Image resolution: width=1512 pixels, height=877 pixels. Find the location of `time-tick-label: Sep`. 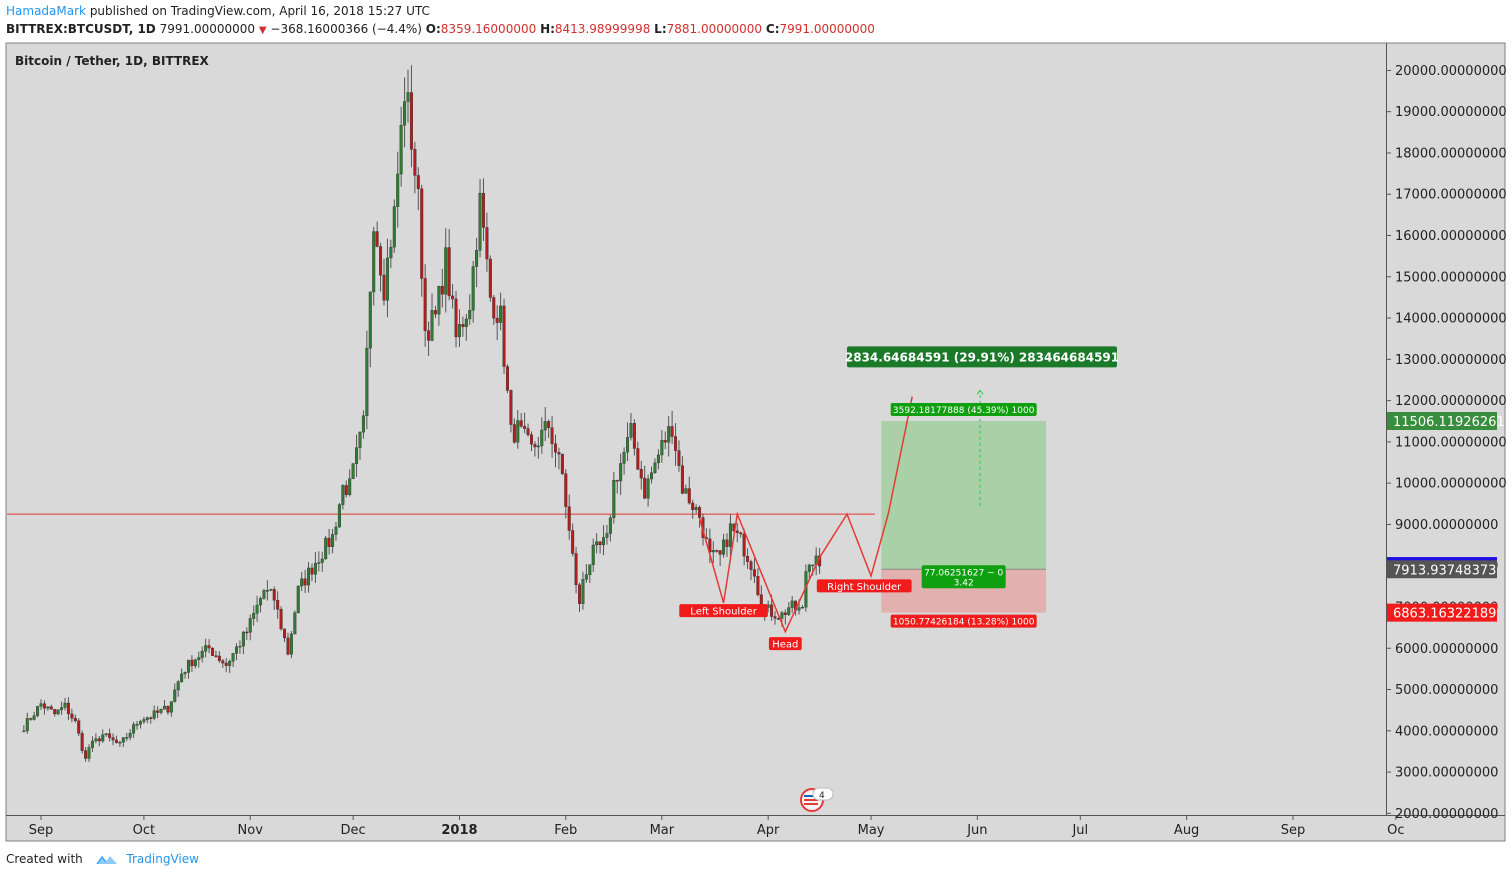

time-tick-label: Sep is located at coordinates (1293, 830).